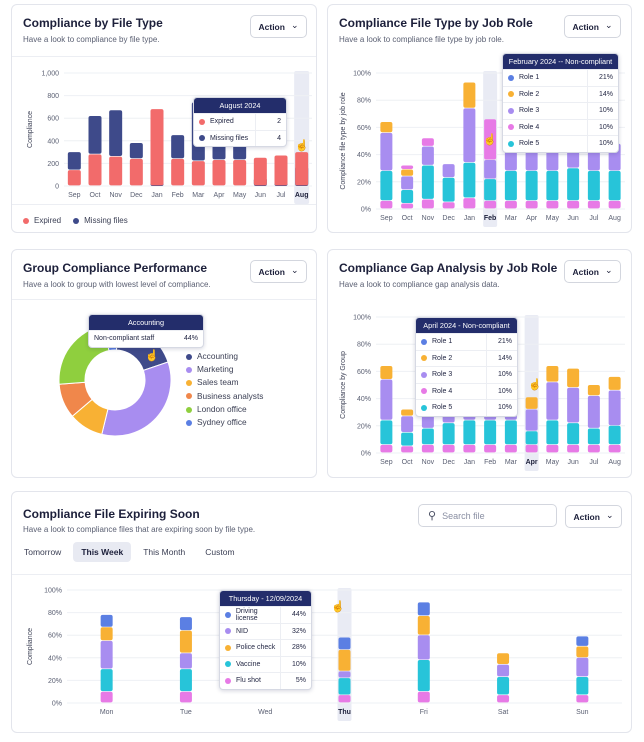 The image size is (644, 742). I want to click on chart-tooltip: August 2024 Expired 2 Missing files 4, so click(240, 122).